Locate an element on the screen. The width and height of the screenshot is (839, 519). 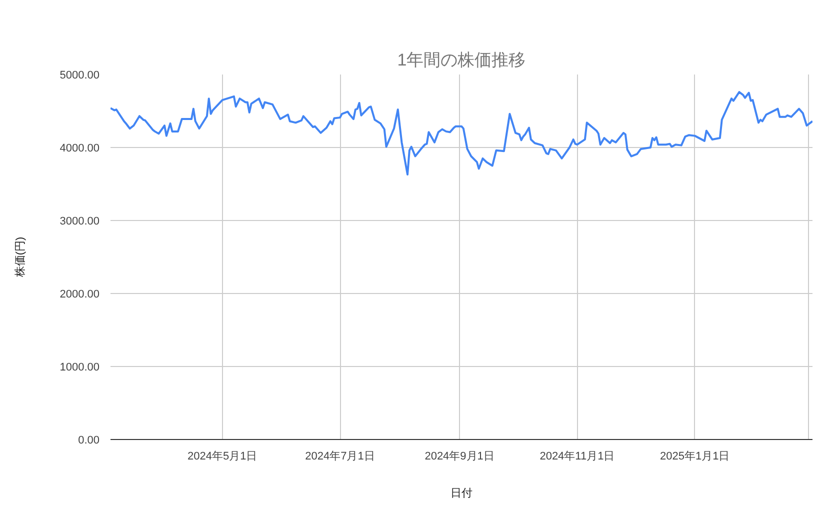
x-tick-label: 2024年11月1日 is located at coordinates (577, 456).